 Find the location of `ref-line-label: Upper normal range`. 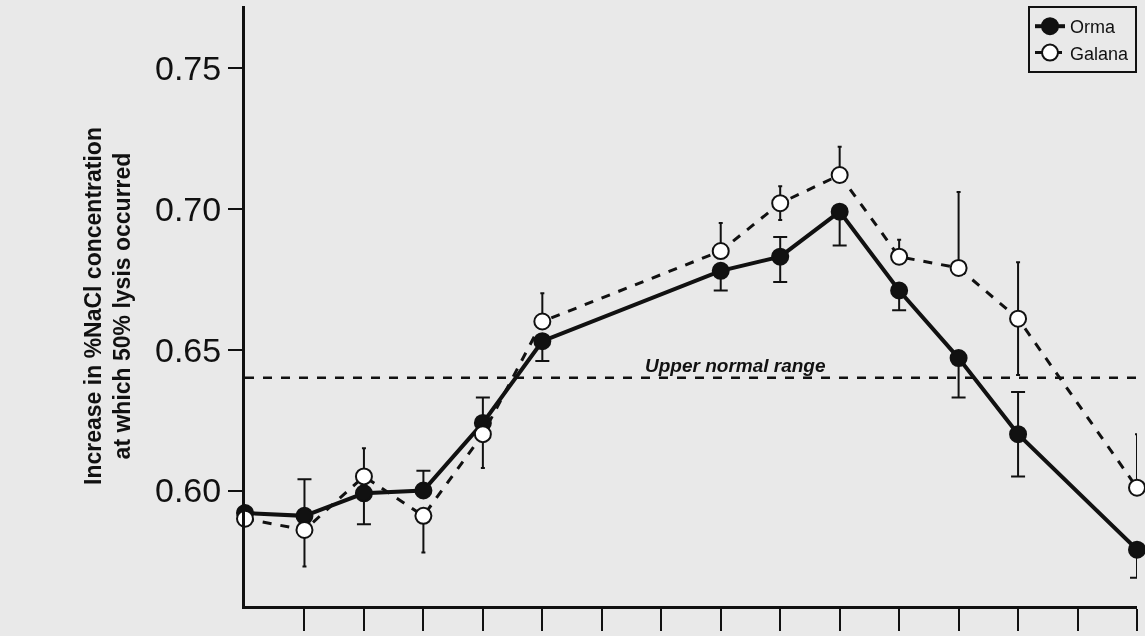

ref-line-label: Upper normal range is located at coordinates (735, 365).